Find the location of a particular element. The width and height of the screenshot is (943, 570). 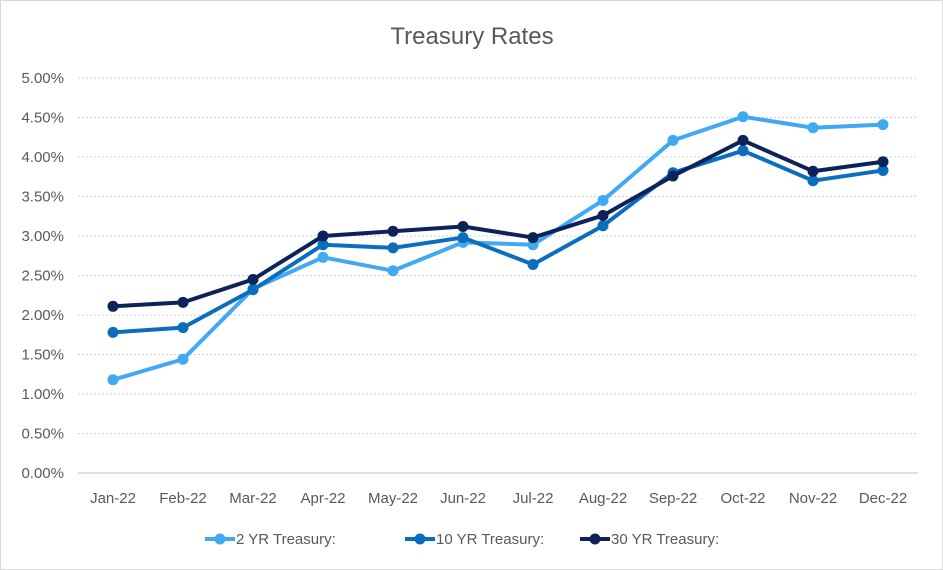

legend-label: 2 YR Treasury: is located at coordinates (286, 539).